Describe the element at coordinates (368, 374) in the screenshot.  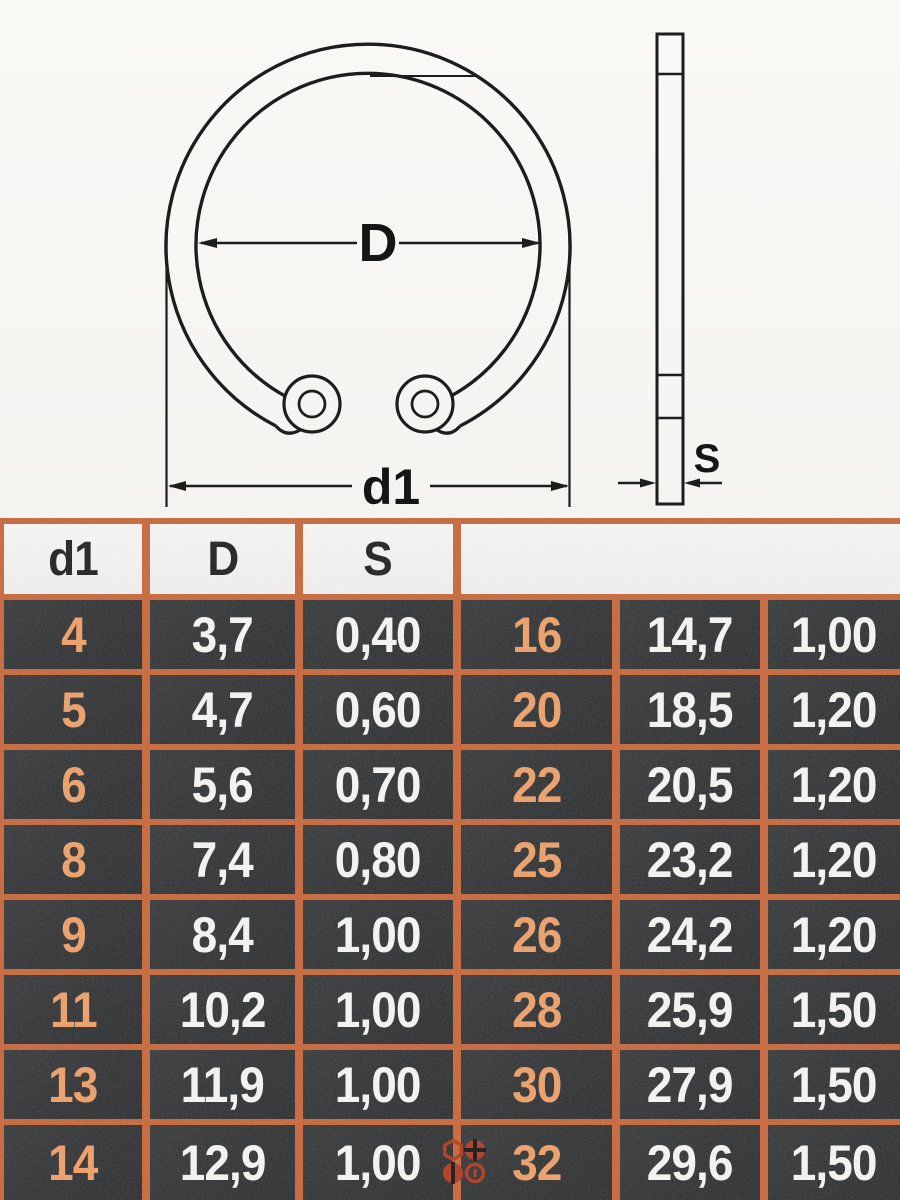
I see `dimension-d1` at that location.